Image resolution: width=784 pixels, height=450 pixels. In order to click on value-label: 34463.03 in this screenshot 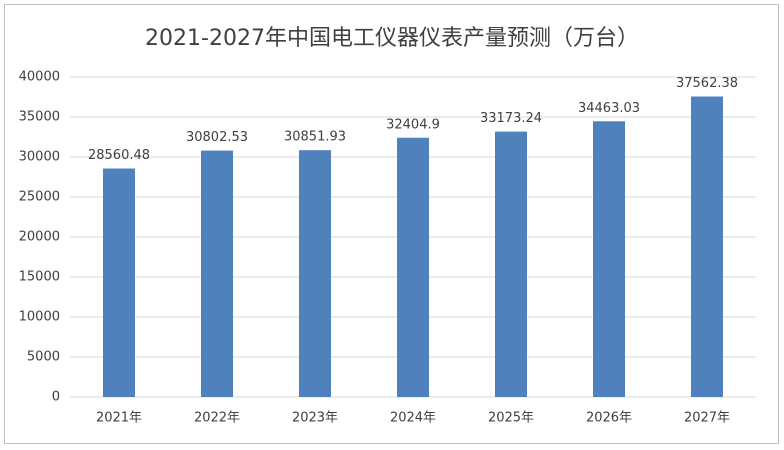, I will do `click(609, 108)`.